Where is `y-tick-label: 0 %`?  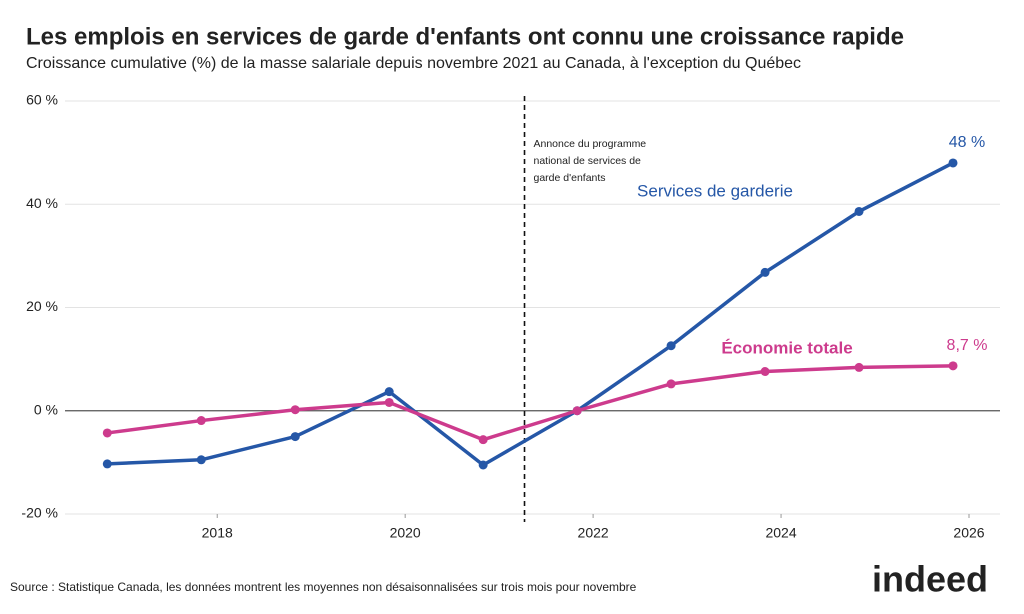
y-tick-label: 0 % is located at coordinates (46, 409).